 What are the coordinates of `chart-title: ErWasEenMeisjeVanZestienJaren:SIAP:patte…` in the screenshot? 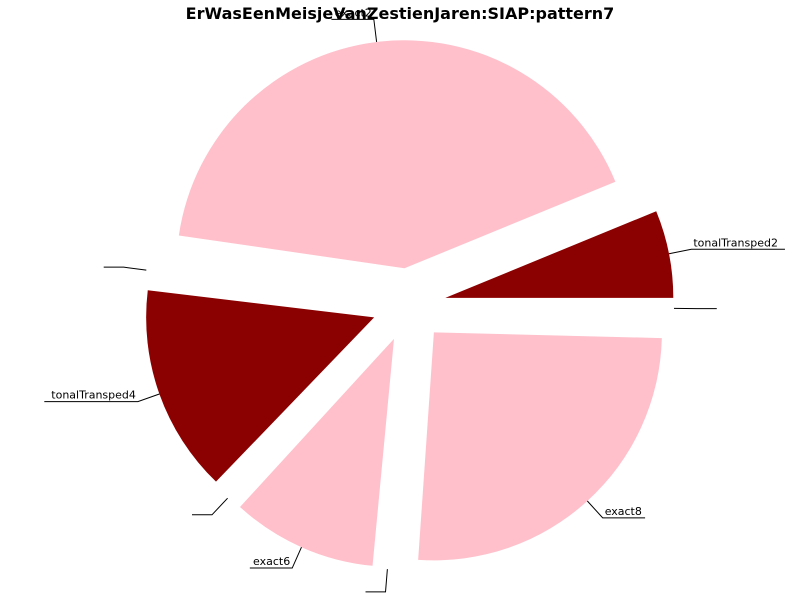 It's located at (400, 13).